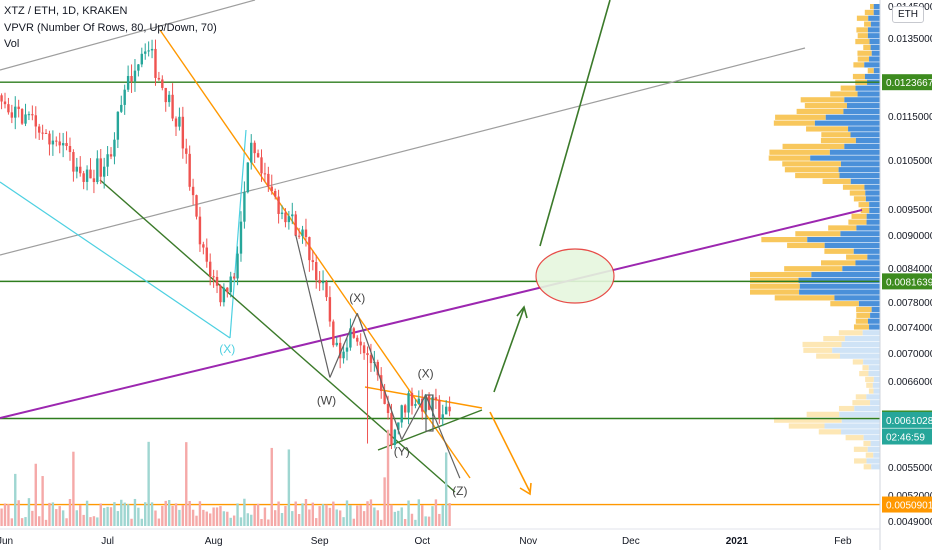 The height and width of the screenshot is (550, 932). I want to click on symbol-title: XTZ / ETH, 1D, KRAKEN, so click(66, 11).